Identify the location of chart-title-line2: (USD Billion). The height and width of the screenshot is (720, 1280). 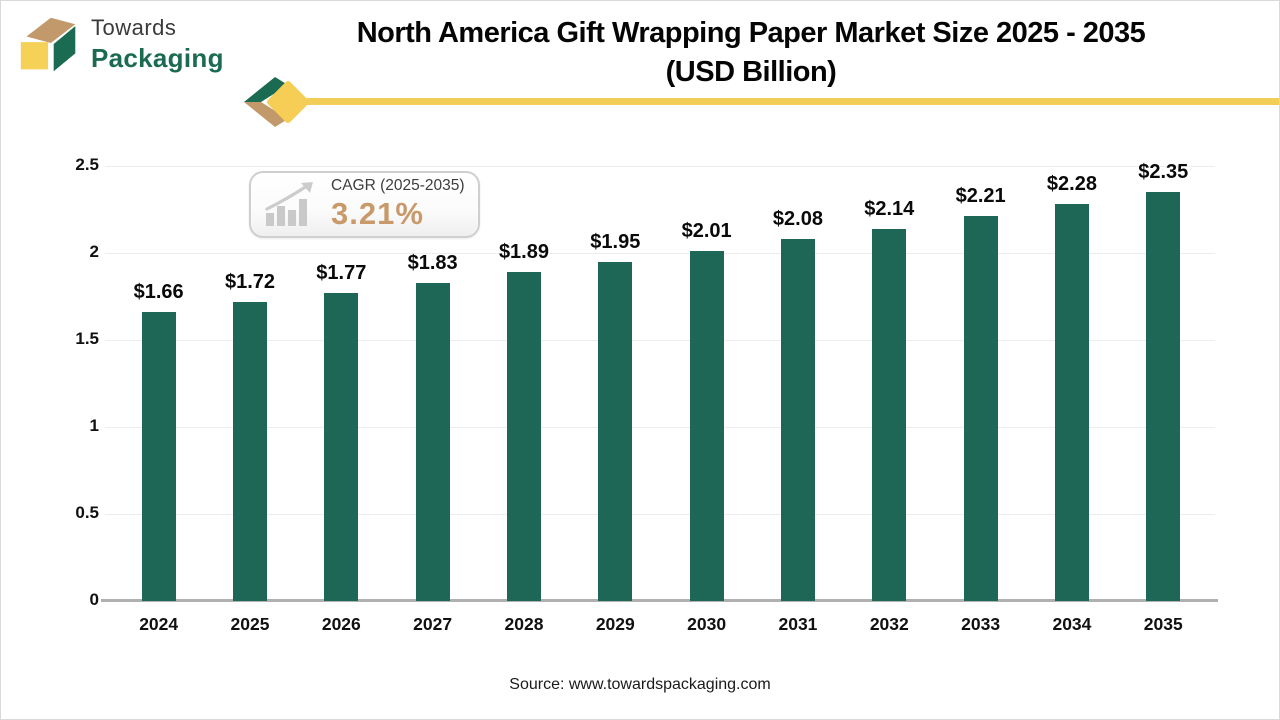
(751, 72).